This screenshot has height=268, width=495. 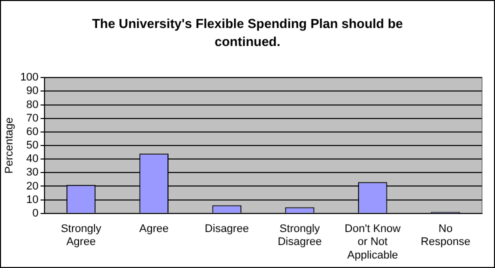 What do you see at coordinates (247, 33) in the screenshot?
I see `chart-title: The University's Flexible Spending Plan should be continued.` at bounding box center [247, 33].